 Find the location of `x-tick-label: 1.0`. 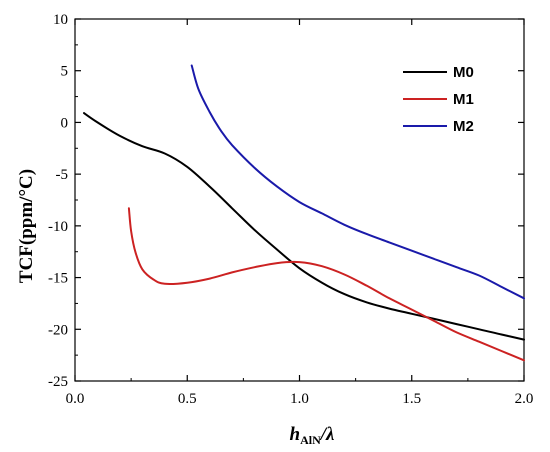

x-tick-label: 1.0 is located at coordinates (299, 399).